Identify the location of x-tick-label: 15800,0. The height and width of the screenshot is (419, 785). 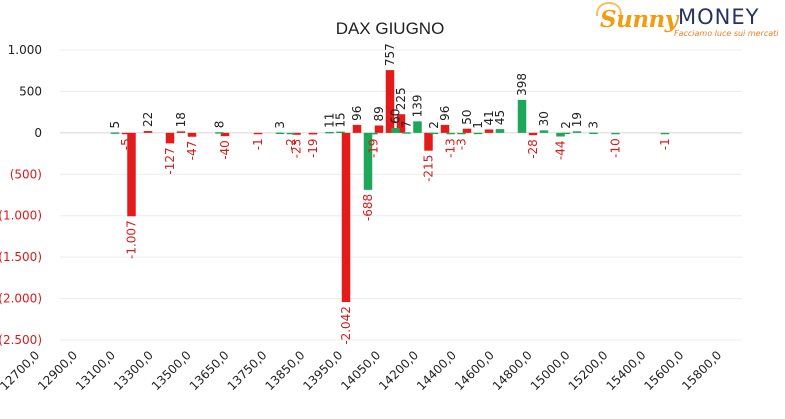
(701, 370).